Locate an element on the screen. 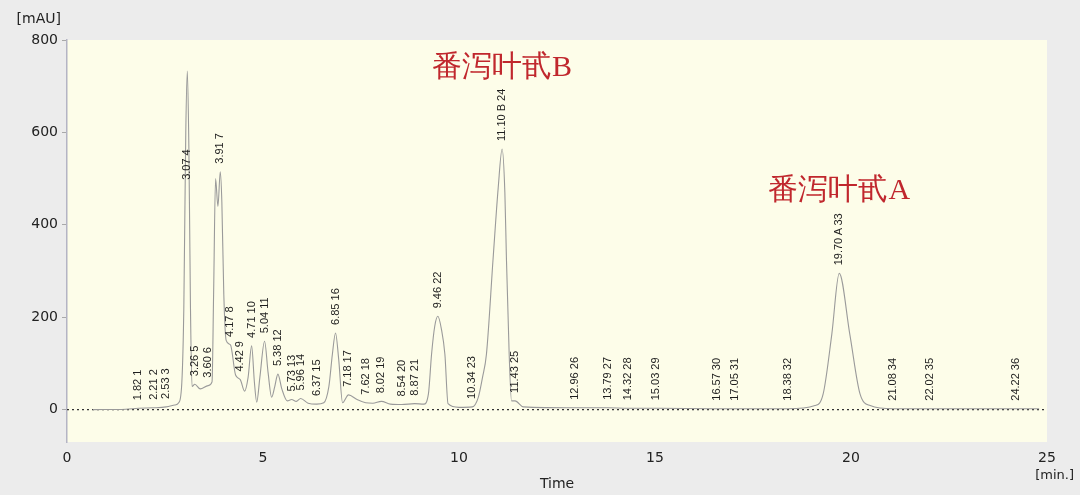 The image size is (1080, 495). annotation: 18.38 32 is located at coordinates (786, 379).